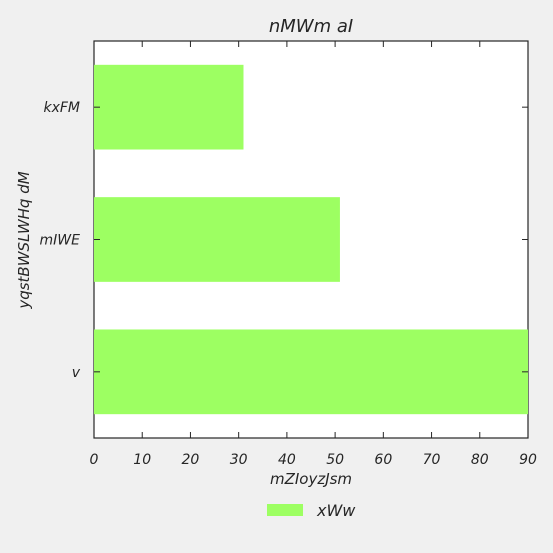  What do you see at coordinates (528, 460) in the screenshot?
I see `x-tick-label-90: 90` at bounding box center [528, 460].